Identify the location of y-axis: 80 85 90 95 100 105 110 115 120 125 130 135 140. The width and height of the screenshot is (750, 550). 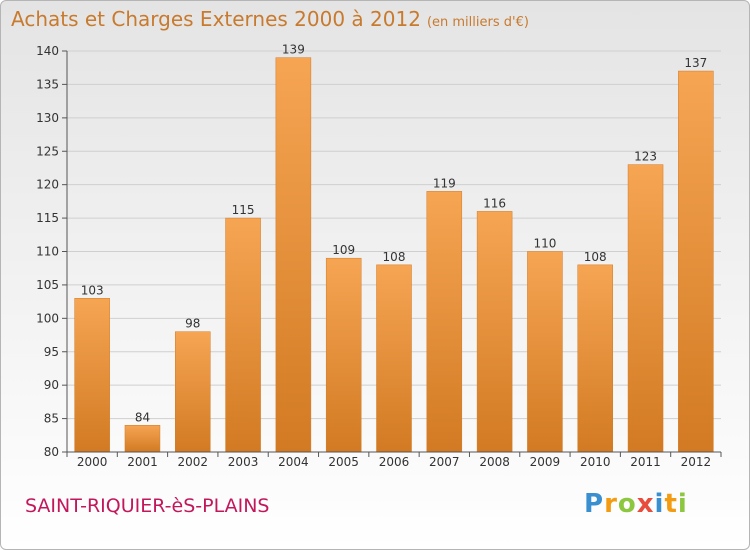
(52, 251).